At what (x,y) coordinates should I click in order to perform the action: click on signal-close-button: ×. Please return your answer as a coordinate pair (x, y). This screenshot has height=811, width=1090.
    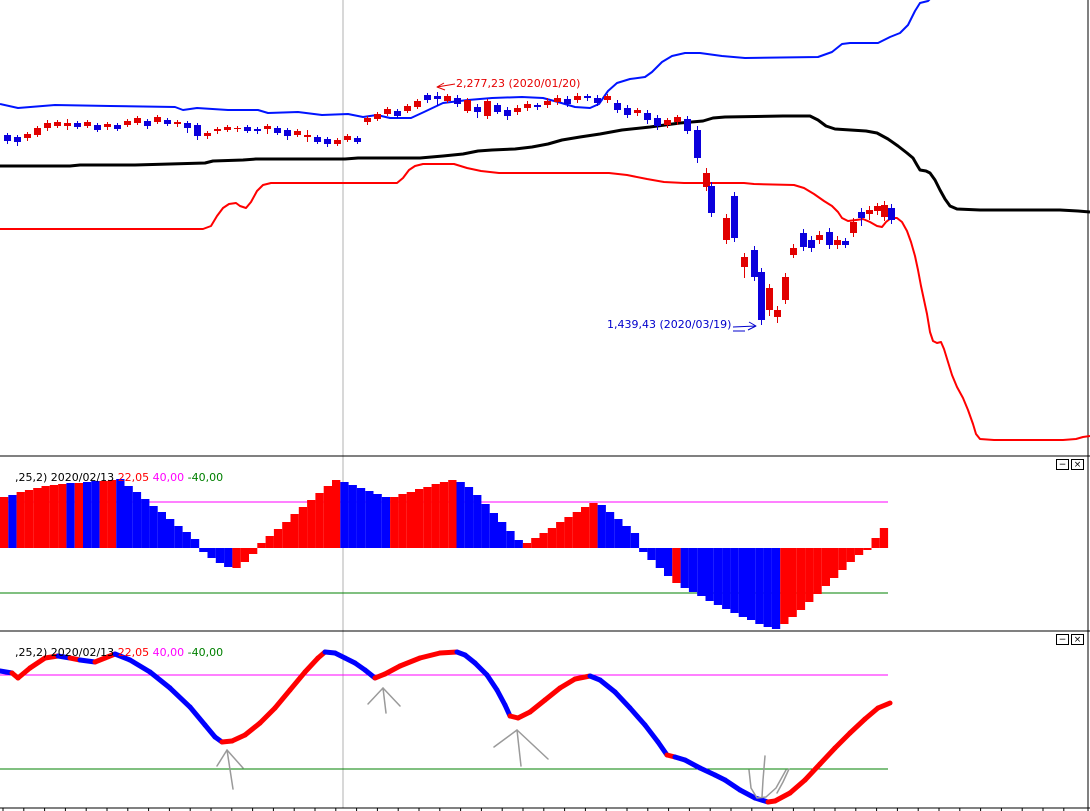
    Looking at the image, I should click on (1077, 639).